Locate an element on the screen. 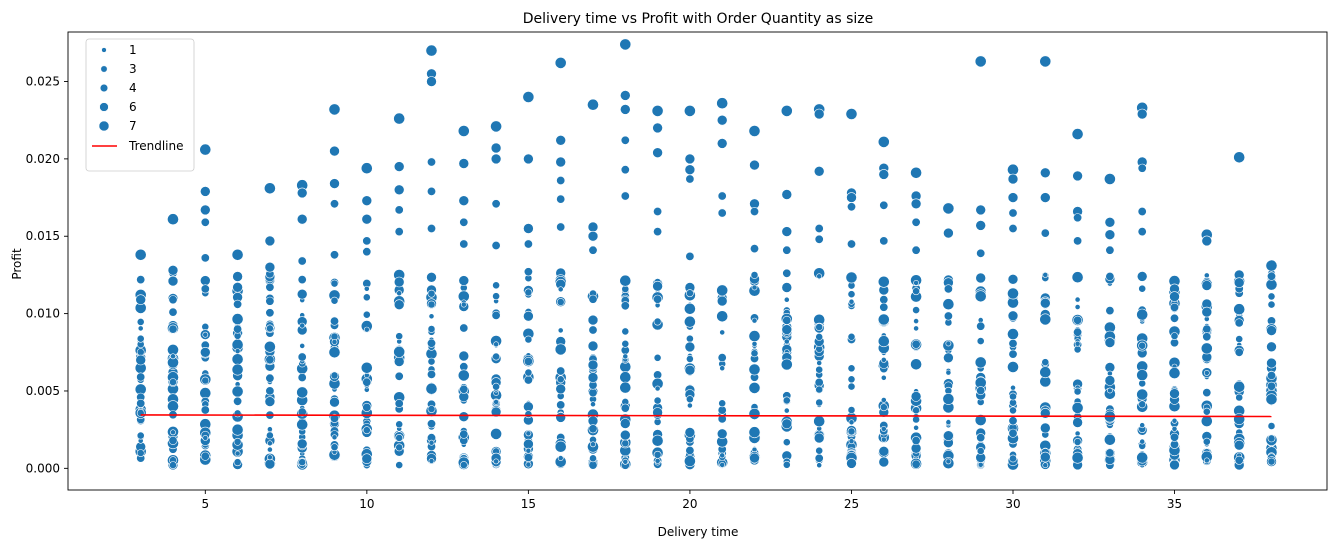 The width and height of the screenshot is (1328, 547). legend-size-label: 3 is located at coordinates (133, 69).